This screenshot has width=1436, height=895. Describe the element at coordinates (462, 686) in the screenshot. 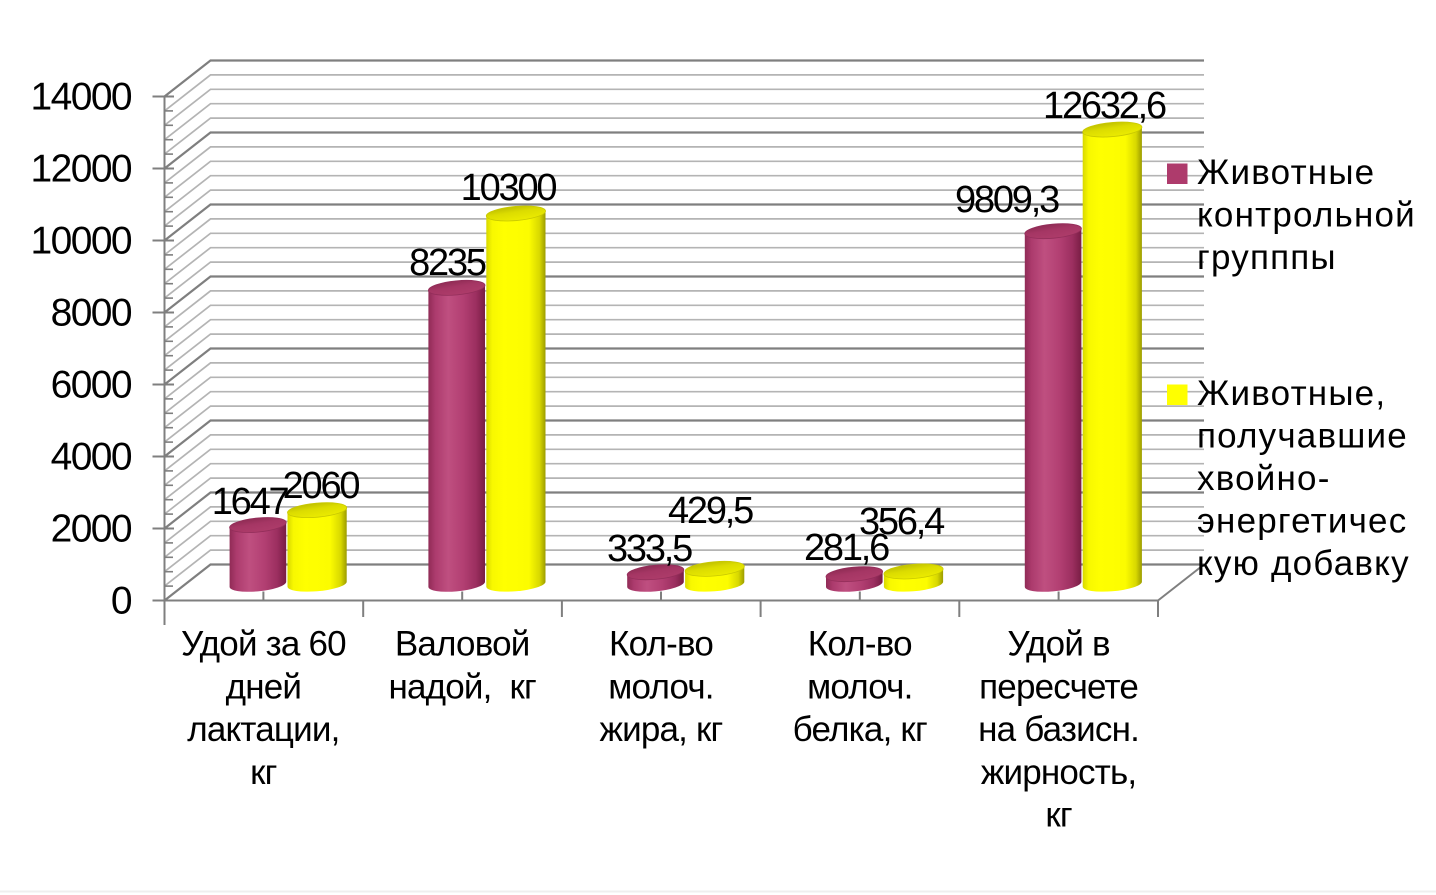

I see `svg-text: надой, кг` at that location.